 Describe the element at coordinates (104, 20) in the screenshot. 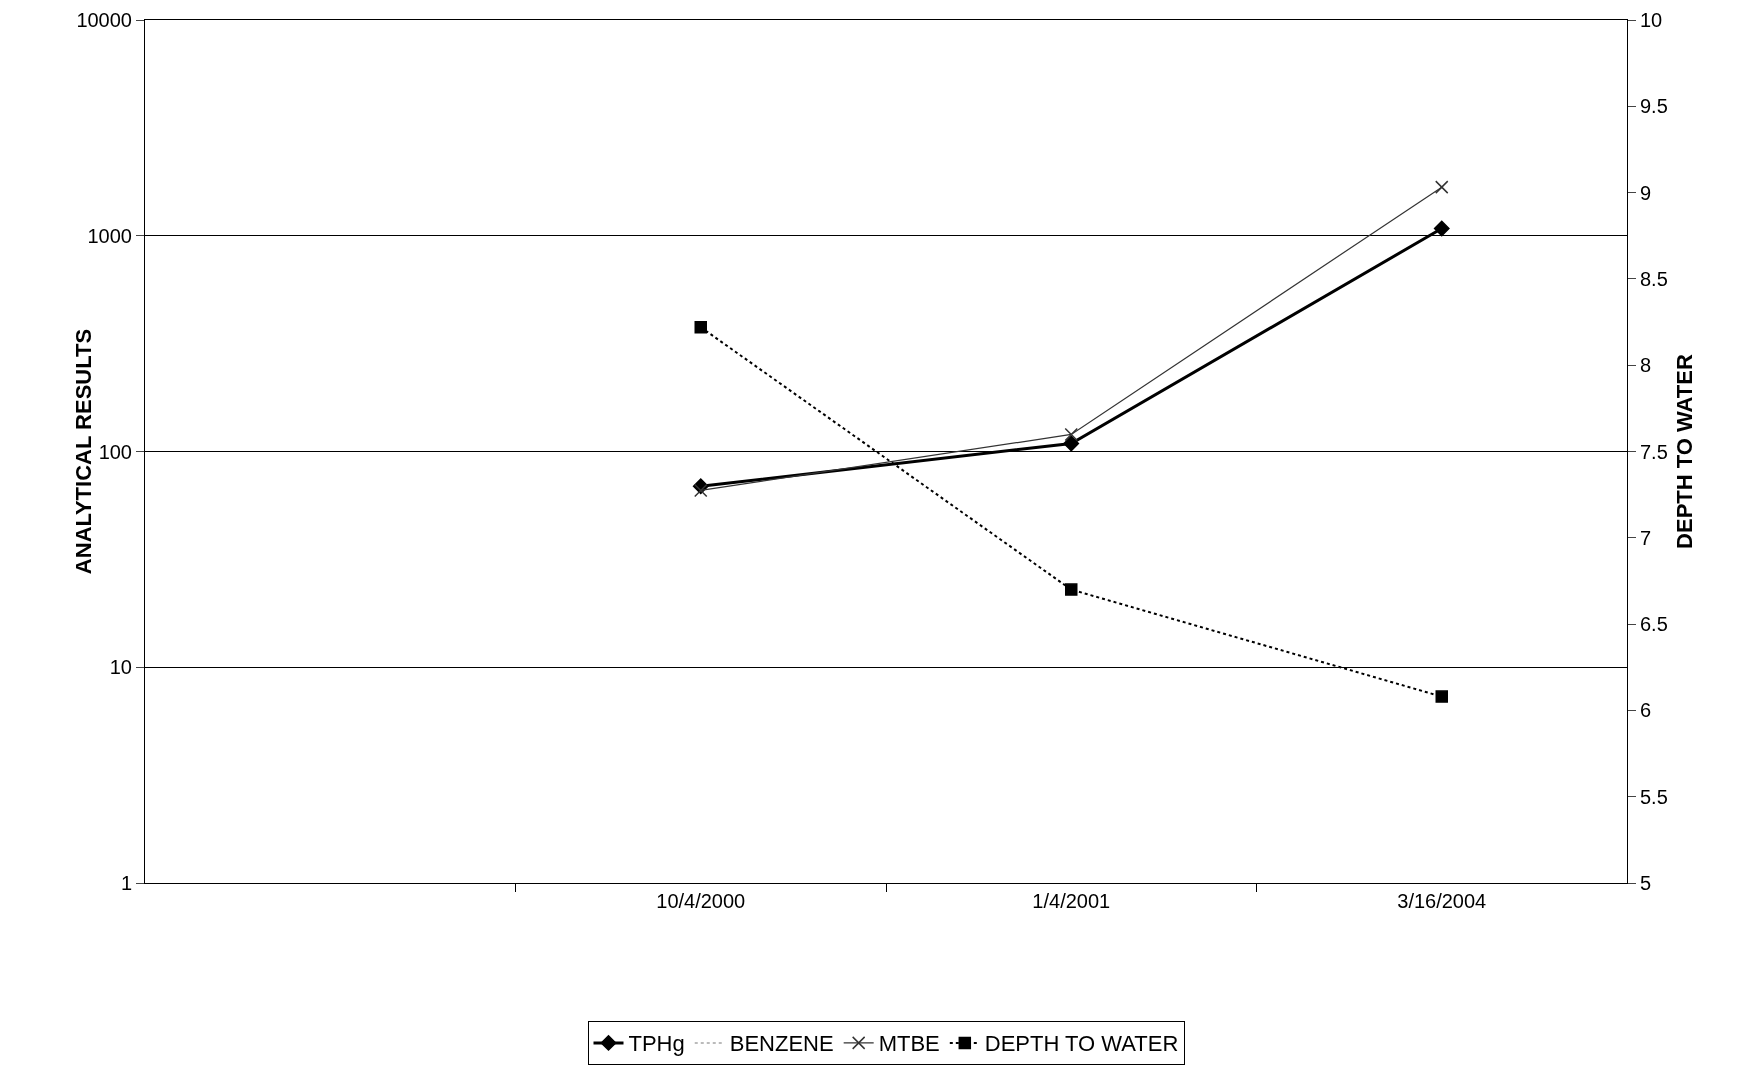

I see `y-tick-label: 10000` at that location.